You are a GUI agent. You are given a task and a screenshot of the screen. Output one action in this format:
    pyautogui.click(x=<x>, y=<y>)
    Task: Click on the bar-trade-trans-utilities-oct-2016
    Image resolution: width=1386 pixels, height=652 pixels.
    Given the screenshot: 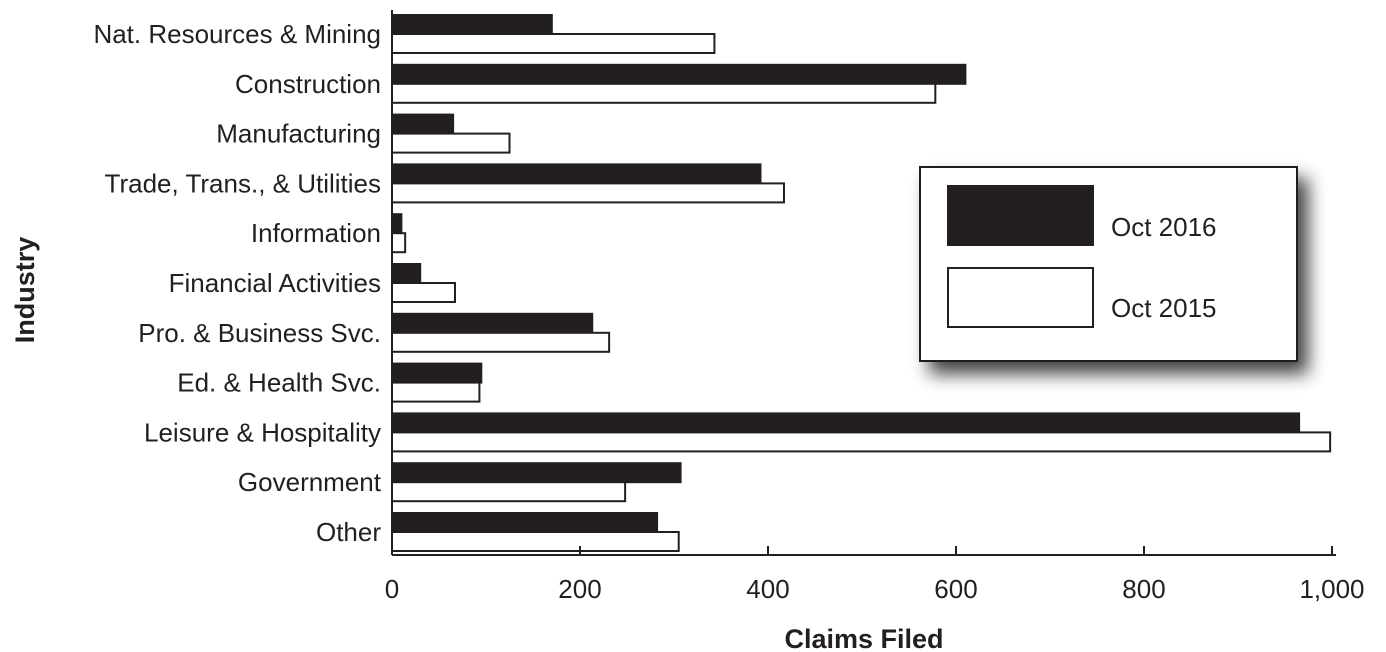 What is the action you would take?
    pyautogui.click(x=576, y=174)
    